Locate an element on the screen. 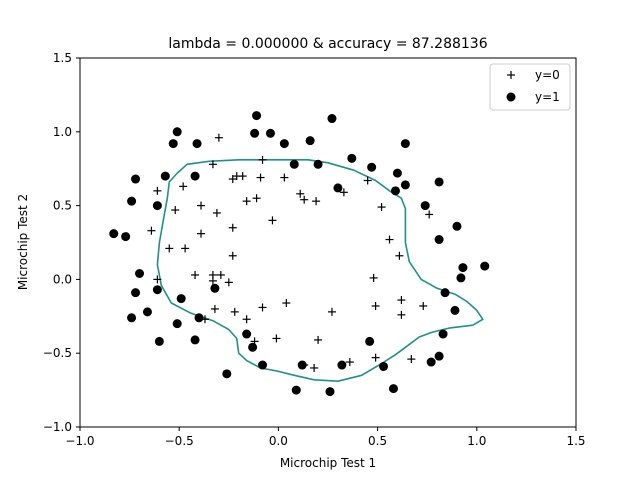 The image size is (640, 480). x-tick-label: 0.0 is located at coordinates (278, 441).